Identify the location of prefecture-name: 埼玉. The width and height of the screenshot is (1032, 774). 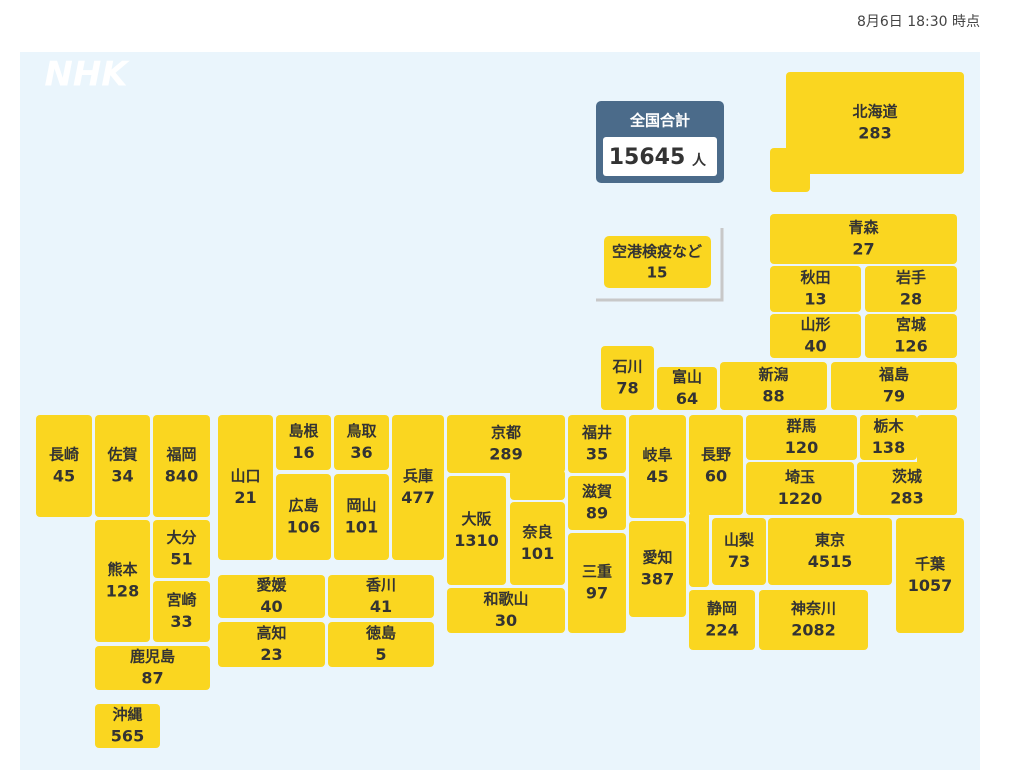
(800, 477).